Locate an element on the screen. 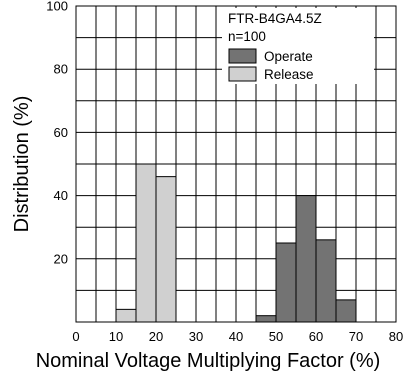  legend-swatch-release is located at coordinates (242, 74).